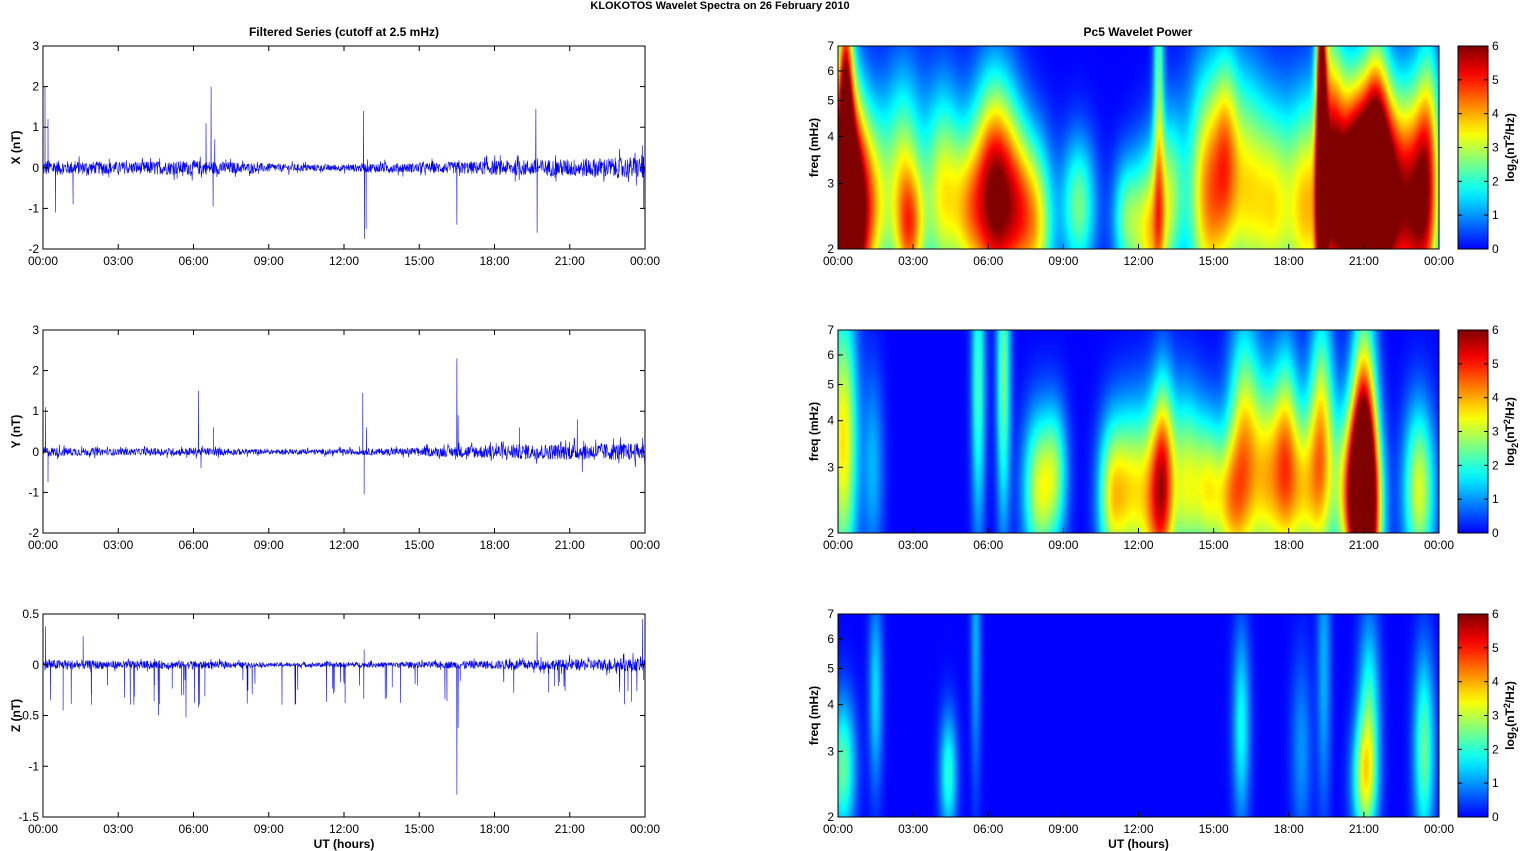 The height and width of the screenshot is (851, 1522). What do you see at coordinates (814, 431) in the screenshot?
I see `y-axis-label: freq (mHz)` at bounding box center [814, 431].